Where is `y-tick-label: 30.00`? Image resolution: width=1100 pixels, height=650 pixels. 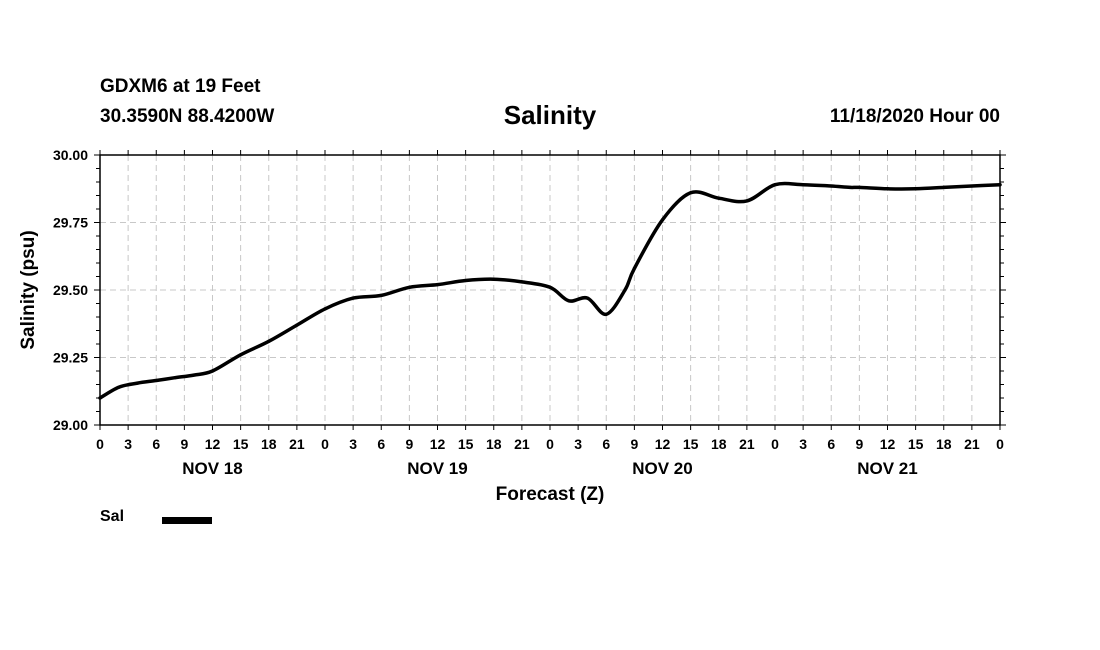
y-tick-label: 30.00 is located at coordinates (70, 155).